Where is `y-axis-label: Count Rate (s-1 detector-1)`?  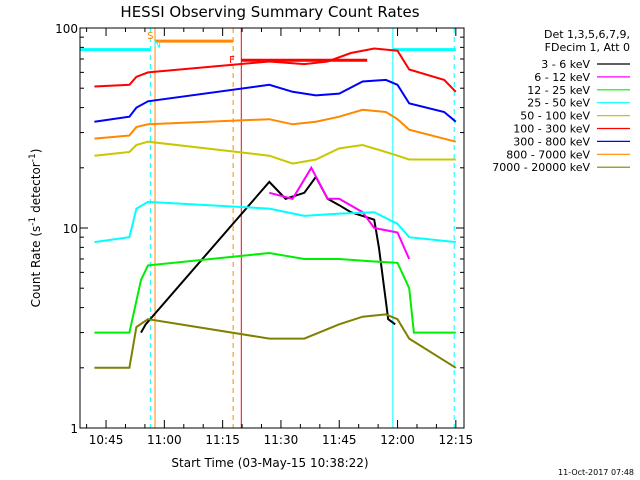 y-axis-label: Count Rate (s-1 detector-1) is located at coordinates (35, 228).